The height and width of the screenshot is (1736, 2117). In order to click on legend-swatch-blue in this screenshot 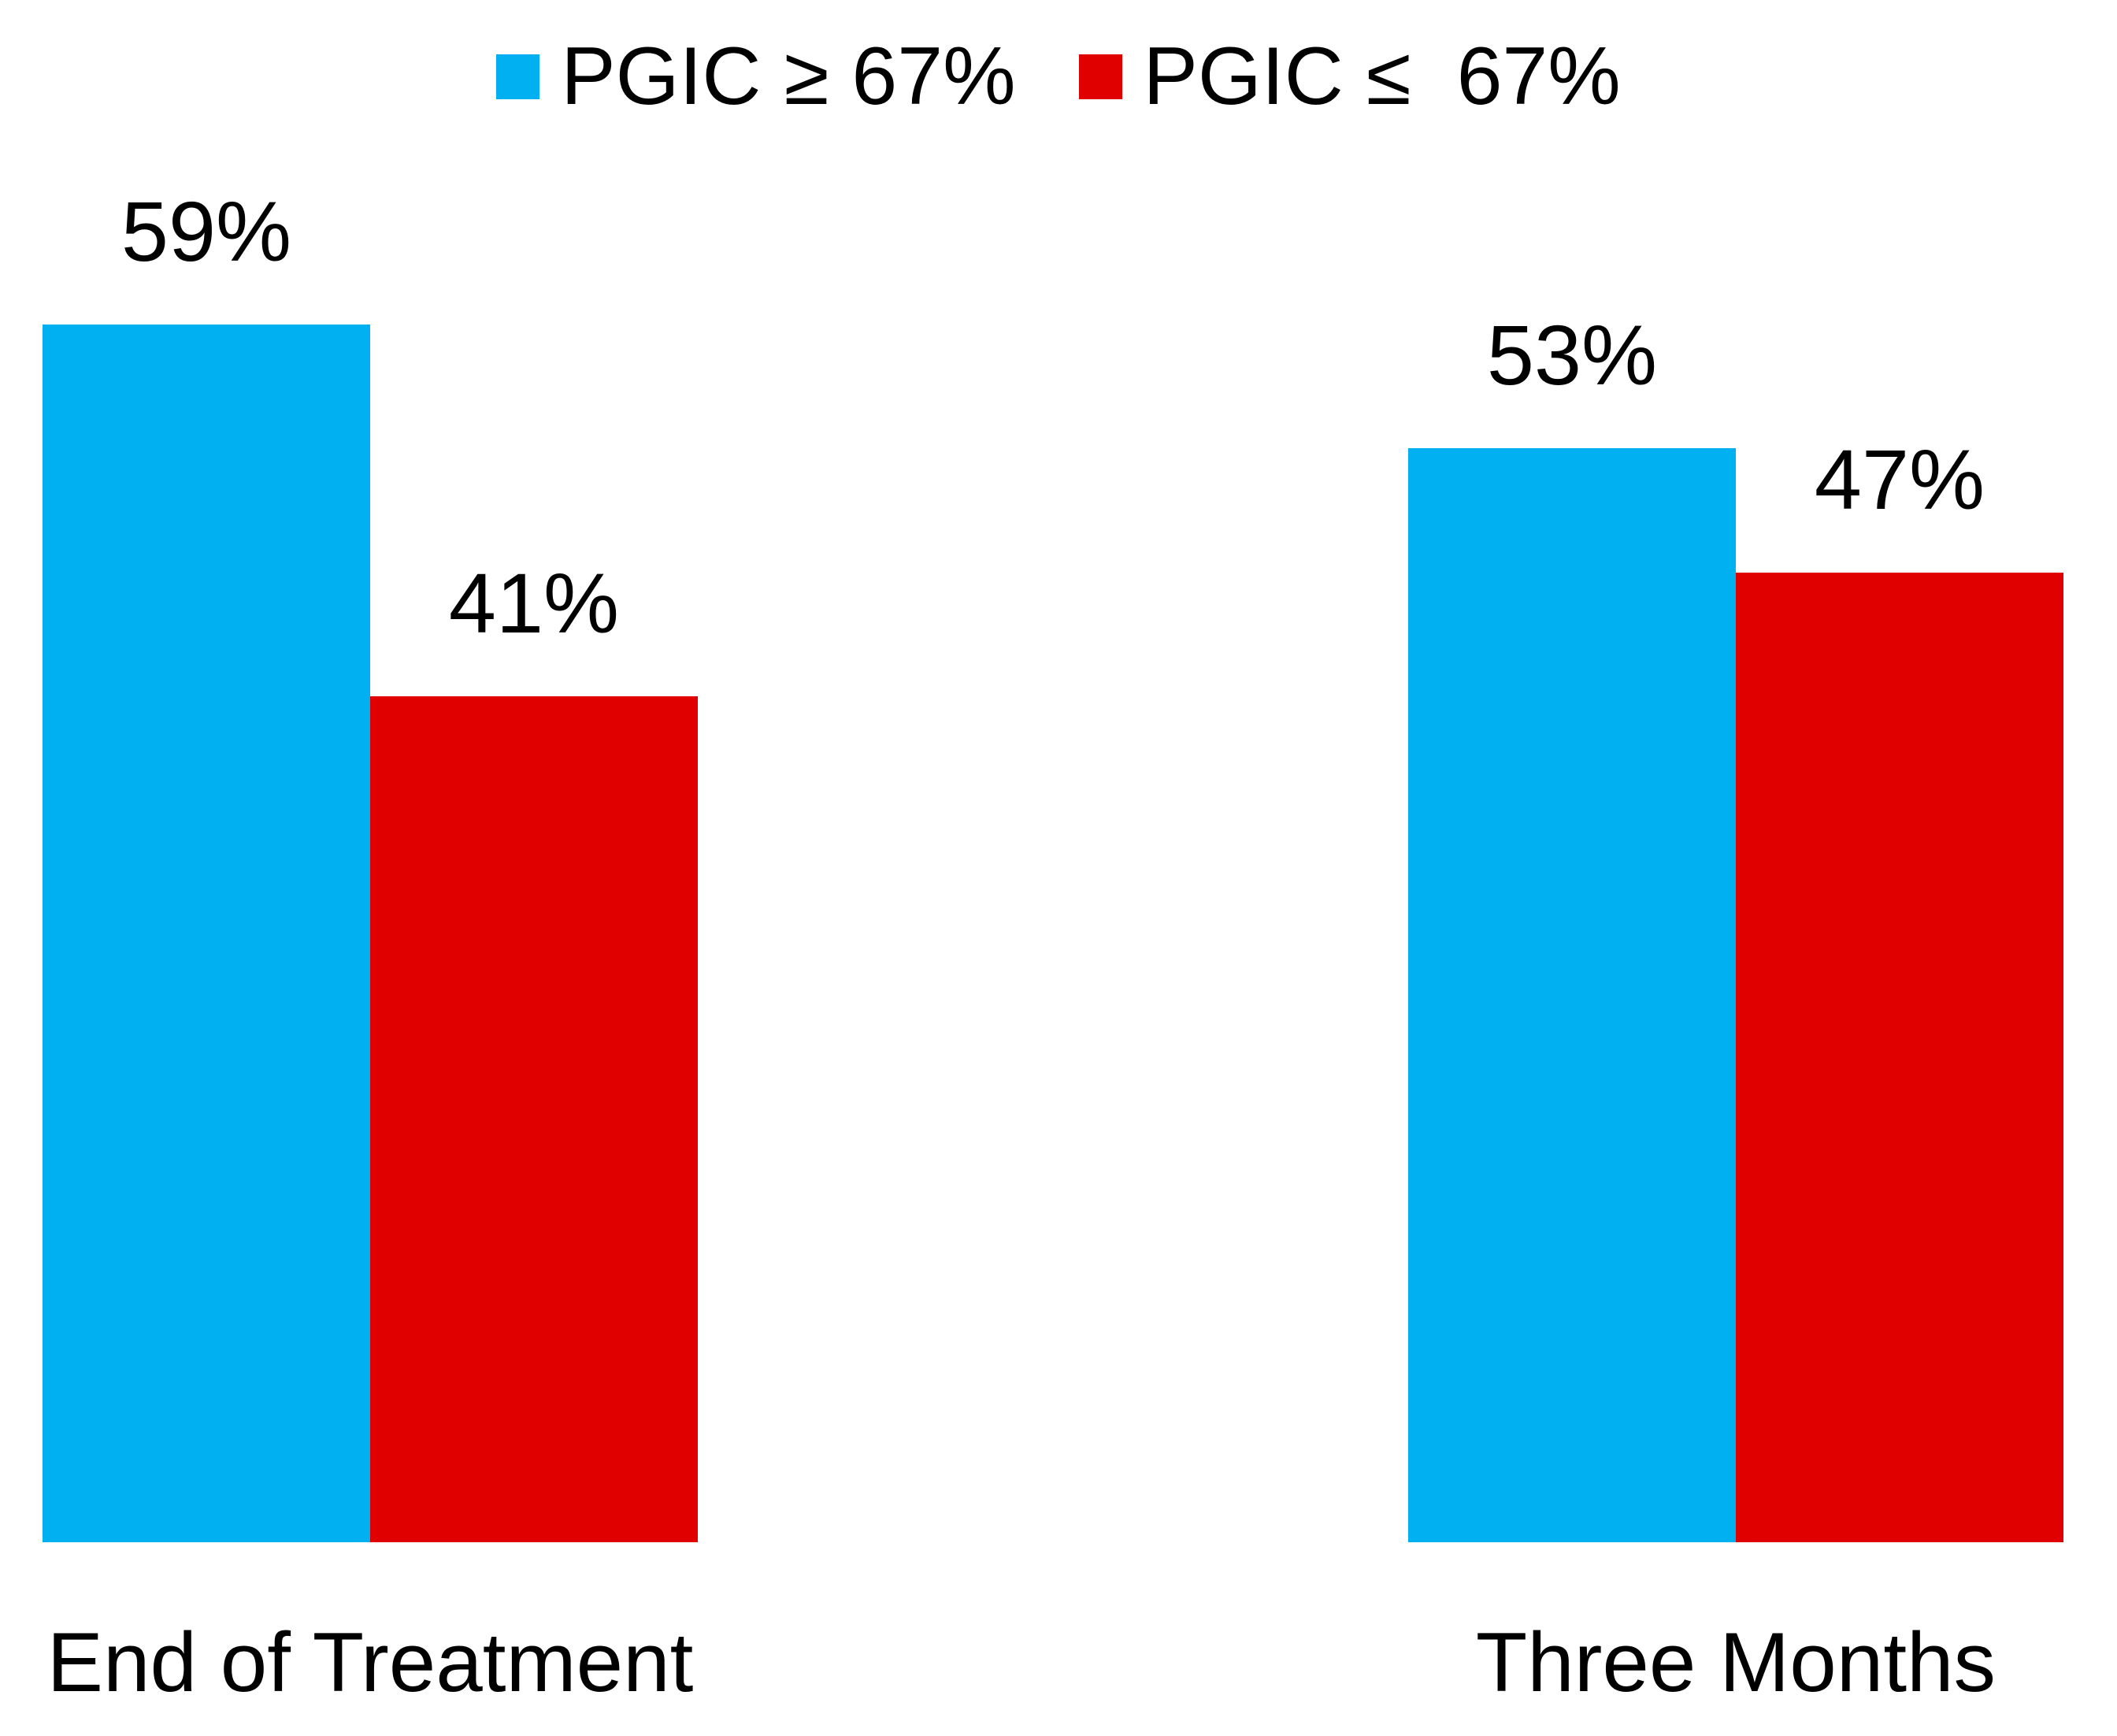, I will do `click(518, 76)`.